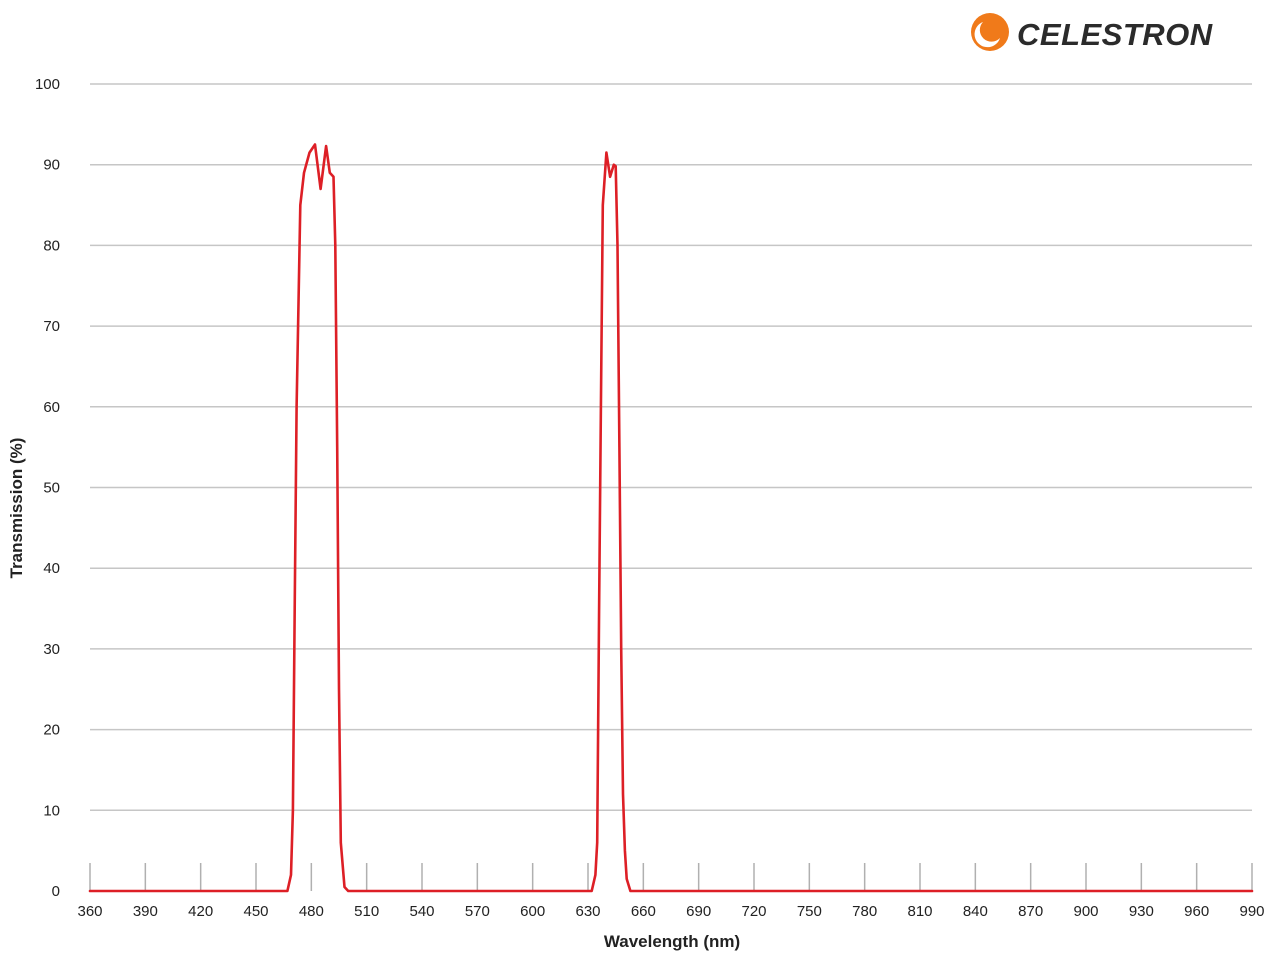 Image resolution: width=1280 pixels, height=960 pixels. What do you see at coordinates (753, 911) in the screenshot?
I see `x-tick-label-720: 720` at bounding box center [753, 911].